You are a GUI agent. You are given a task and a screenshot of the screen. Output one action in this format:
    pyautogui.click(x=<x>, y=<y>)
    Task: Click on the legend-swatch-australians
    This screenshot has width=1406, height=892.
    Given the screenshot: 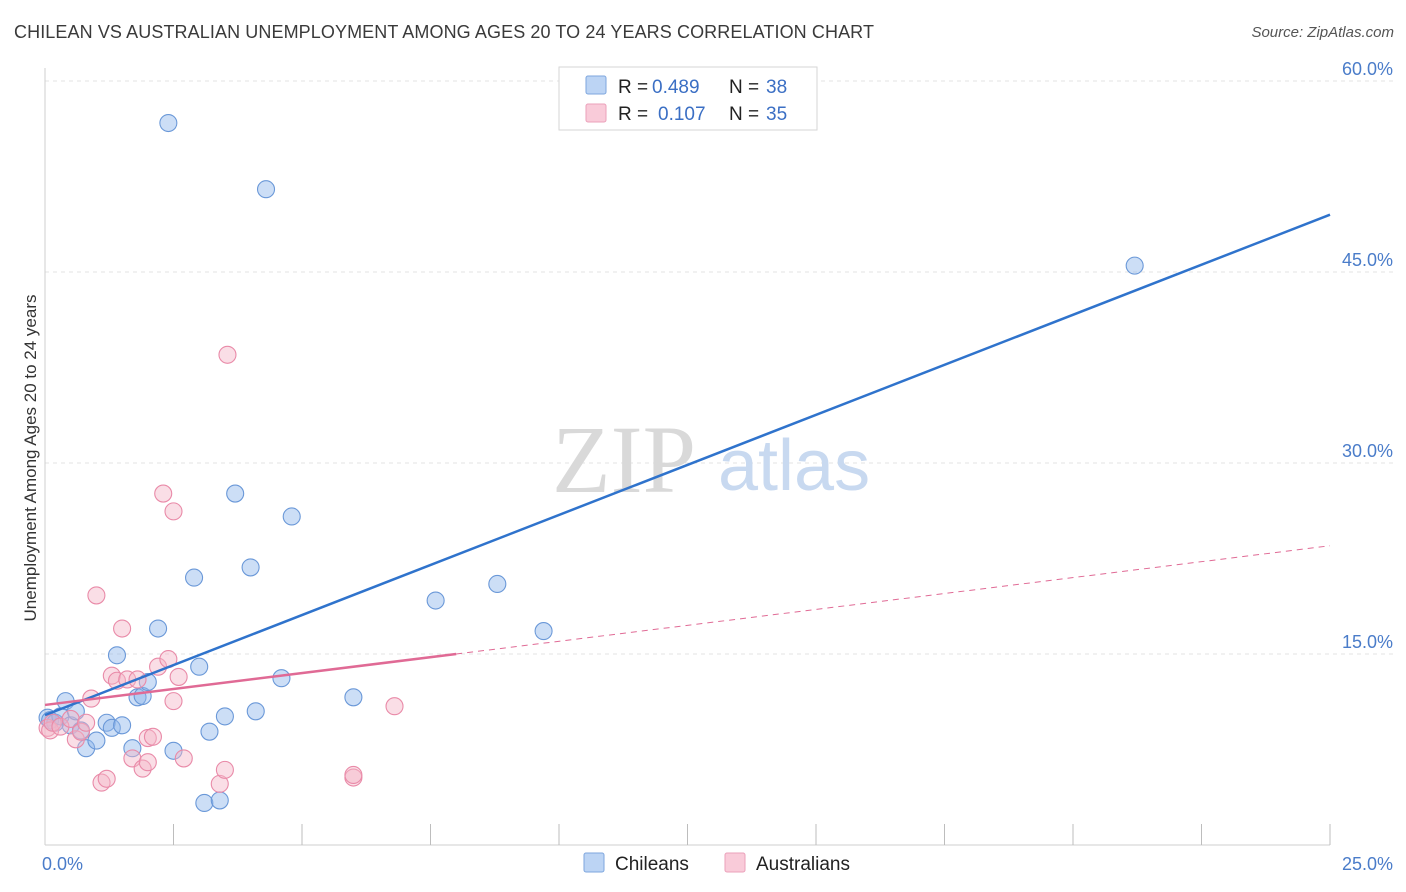 What is the action you would take?
    pyautogui.click(x=596, y=113)
    